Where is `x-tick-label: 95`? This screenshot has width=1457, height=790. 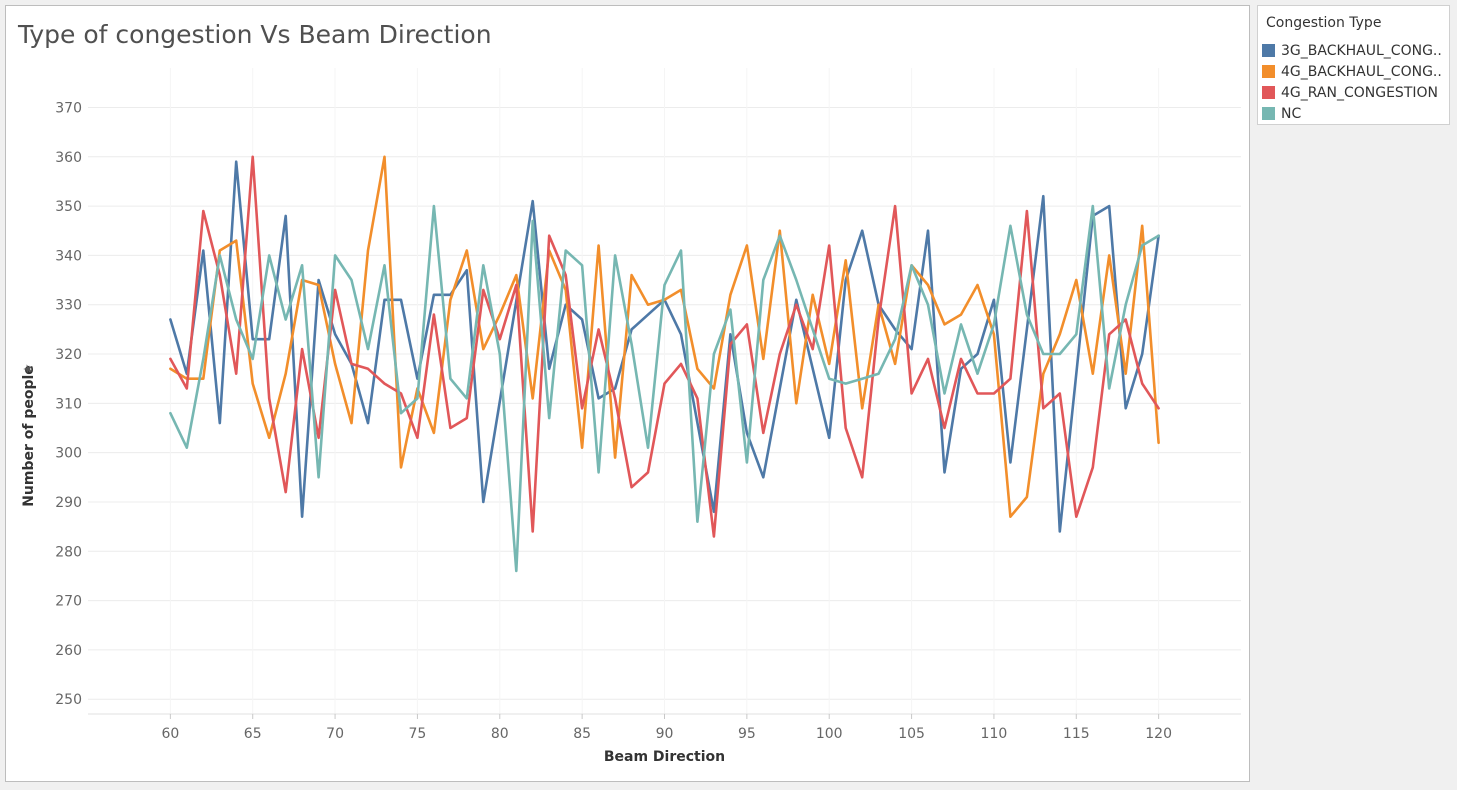 x-tick-label: 95 is located at coordinates (747, 734).